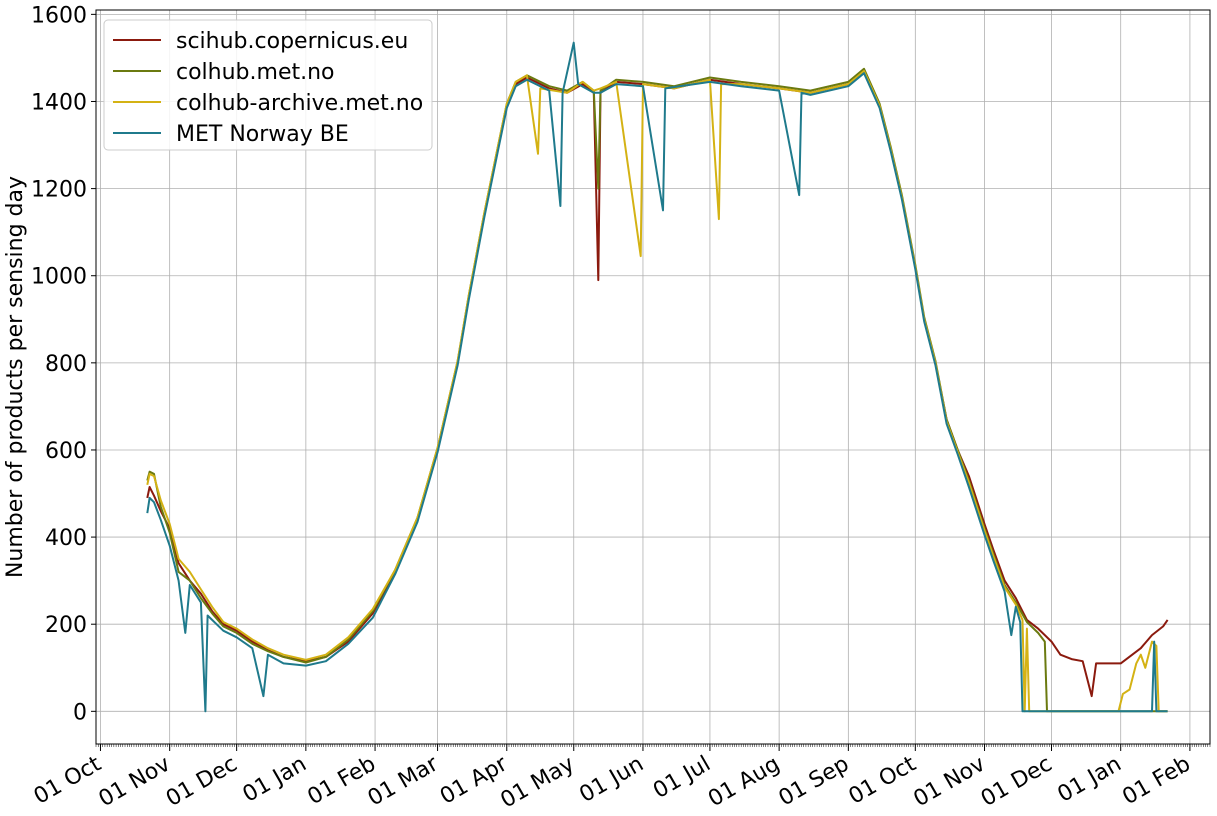 Image resolution: width=1217 pixels, height=816 pixels. What do you see at coordinates (292, 41) in the screenshot?
I see `legend-label-1: scihub.copernicus.eu` at bounding box center [292, 41].